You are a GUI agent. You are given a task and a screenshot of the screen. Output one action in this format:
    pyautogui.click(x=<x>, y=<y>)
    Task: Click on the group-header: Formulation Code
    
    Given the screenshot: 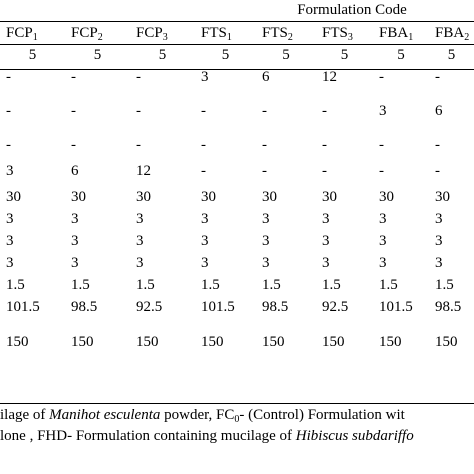 What is the action you would take?
    pyautogui.click(x=352, y=10)
    